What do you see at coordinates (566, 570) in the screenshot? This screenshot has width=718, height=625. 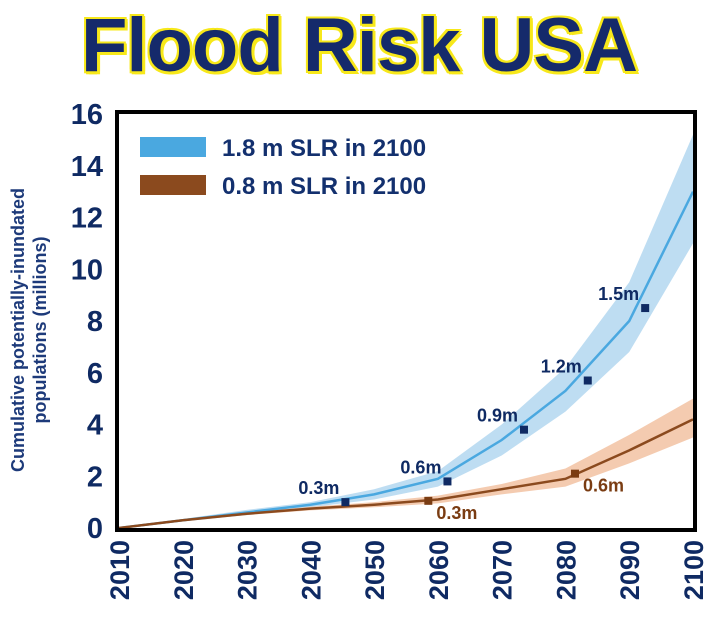 I see `x-tick-label: 2080` at bounding box center [566, 570].